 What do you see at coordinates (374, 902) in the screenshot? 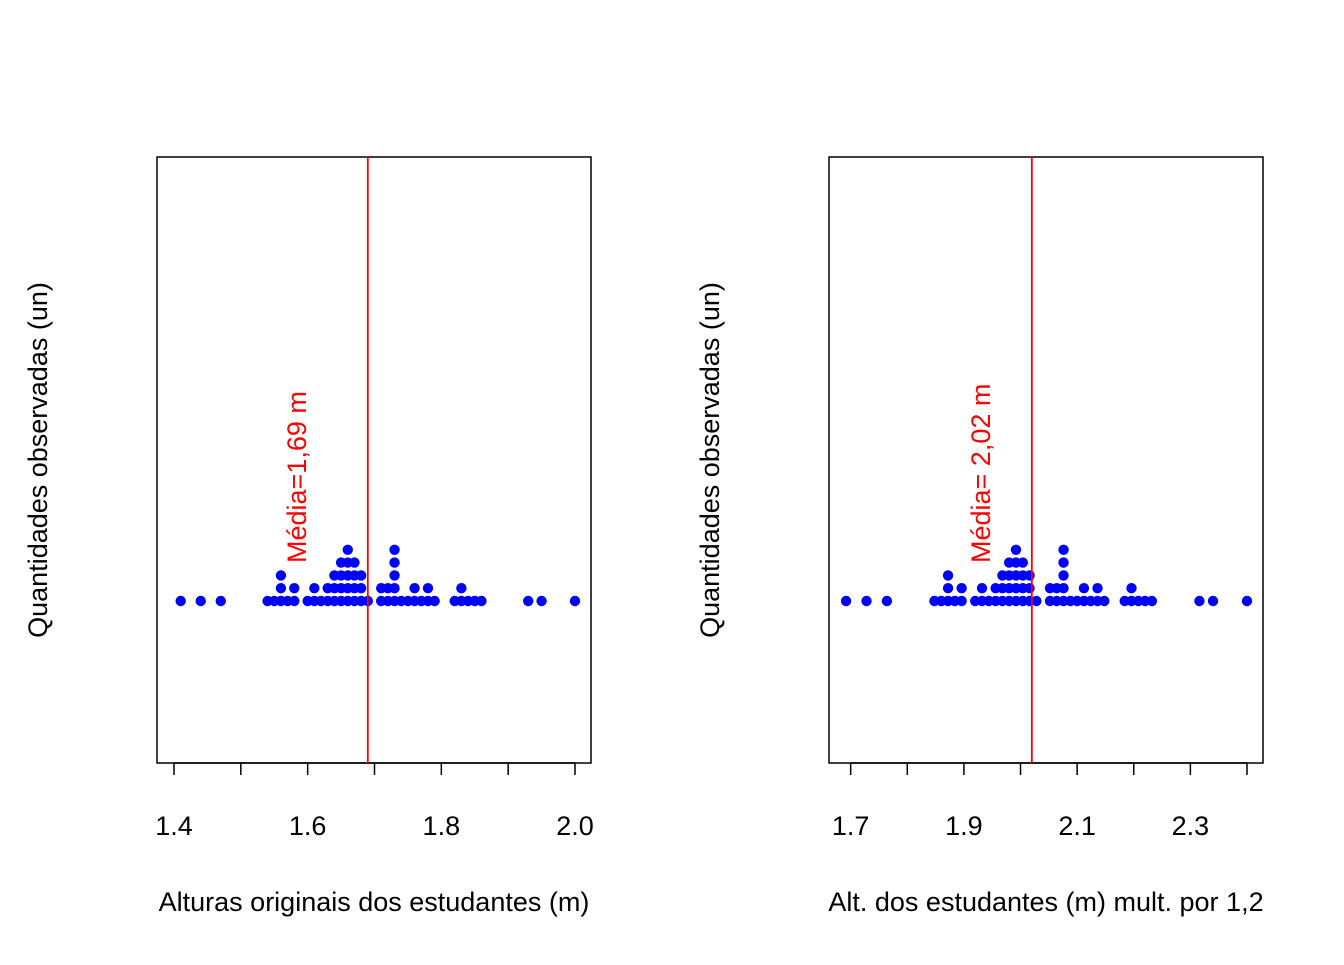
I see `x-axis-label: Alturas originais dos estudantes (m)` at bounding box center [374, 902].